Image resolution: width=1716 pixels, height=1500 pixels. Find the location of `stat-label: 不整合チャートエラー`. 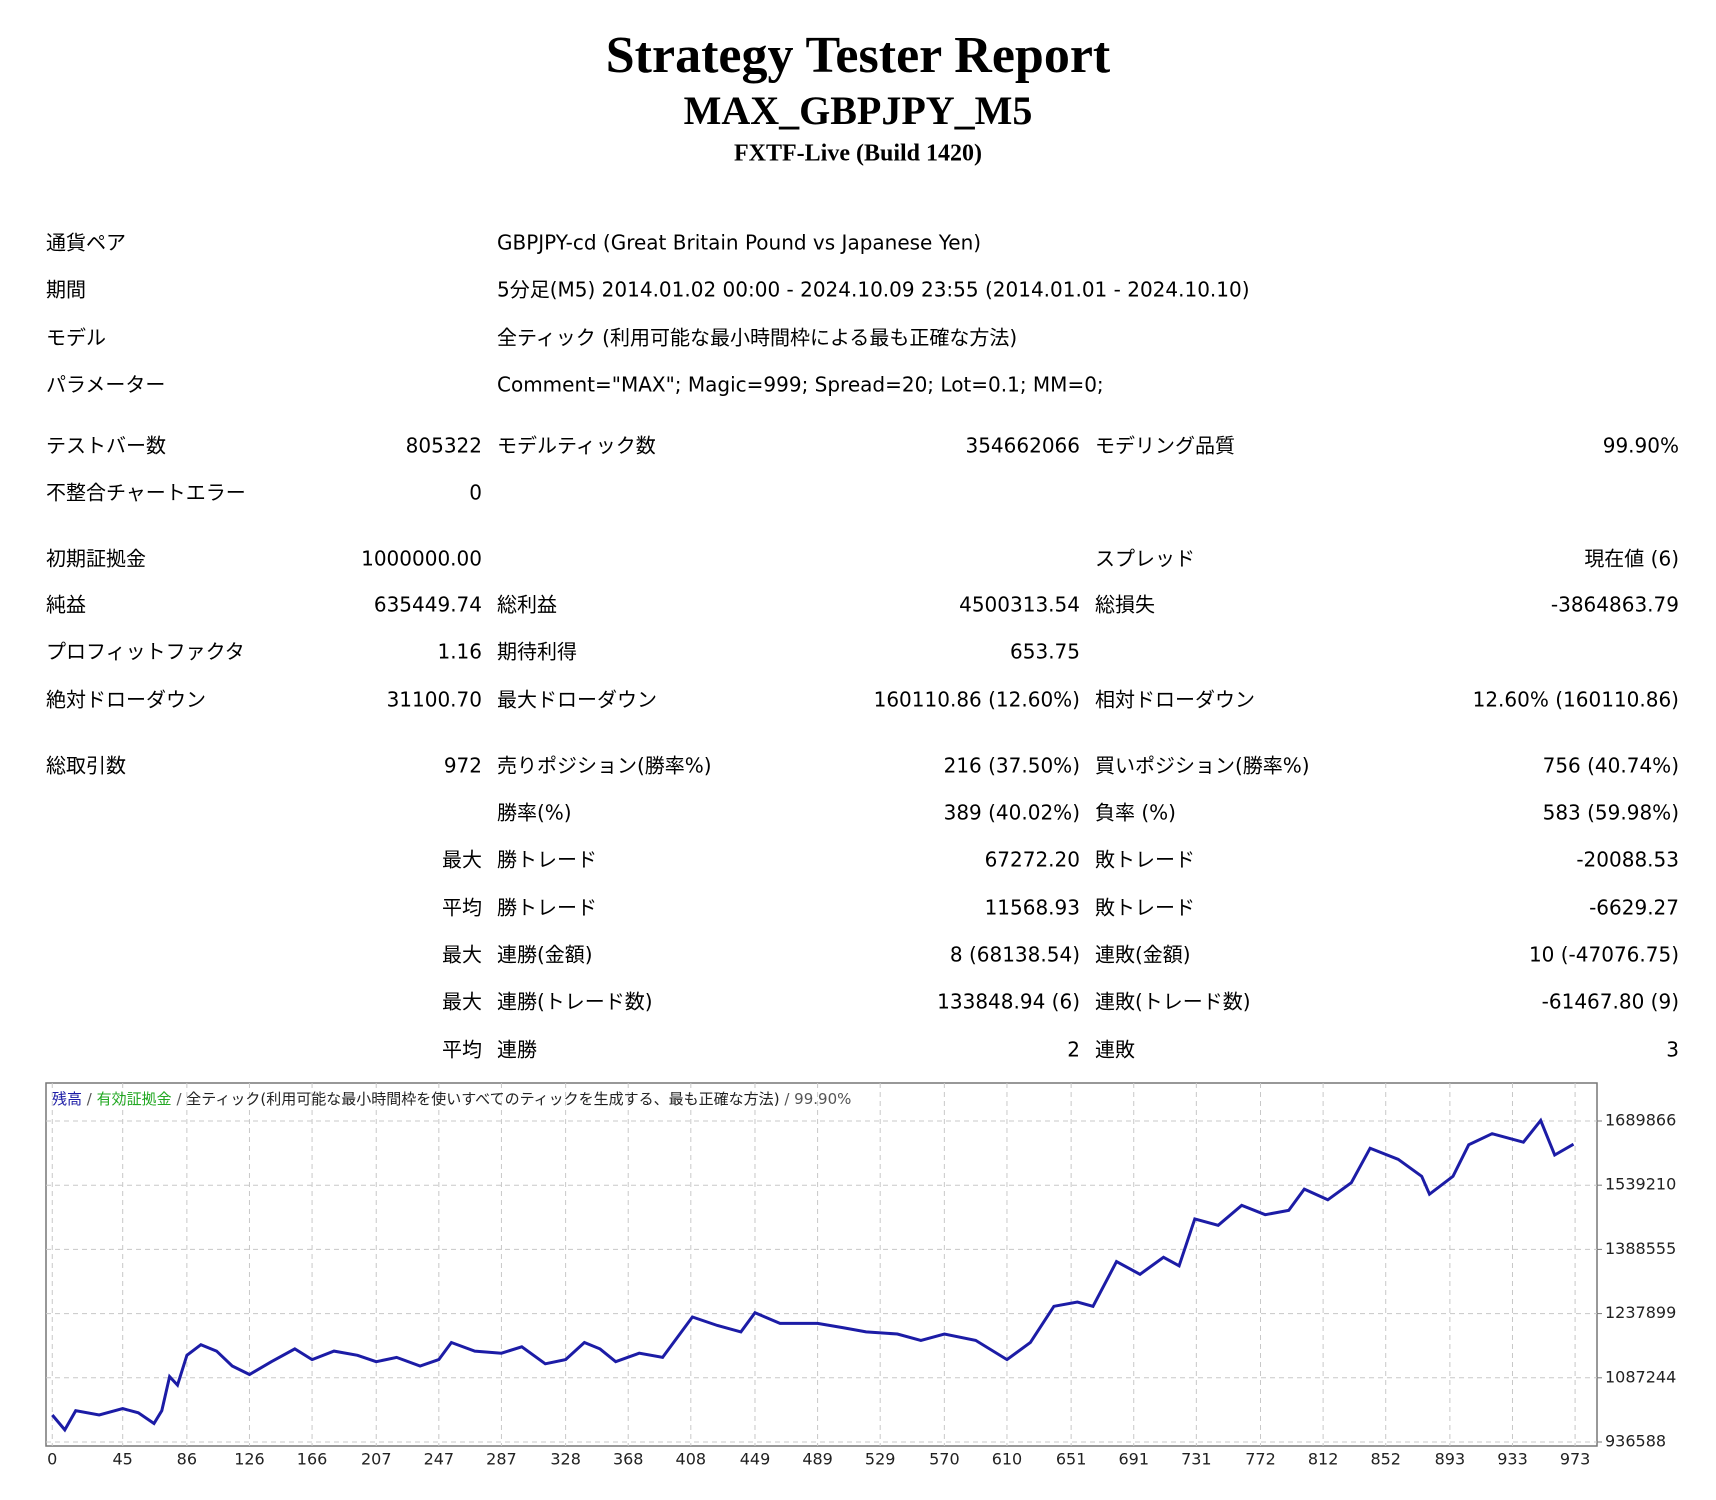

stat-label: 不整合チャートエラー is located at coordinates (146, 493).